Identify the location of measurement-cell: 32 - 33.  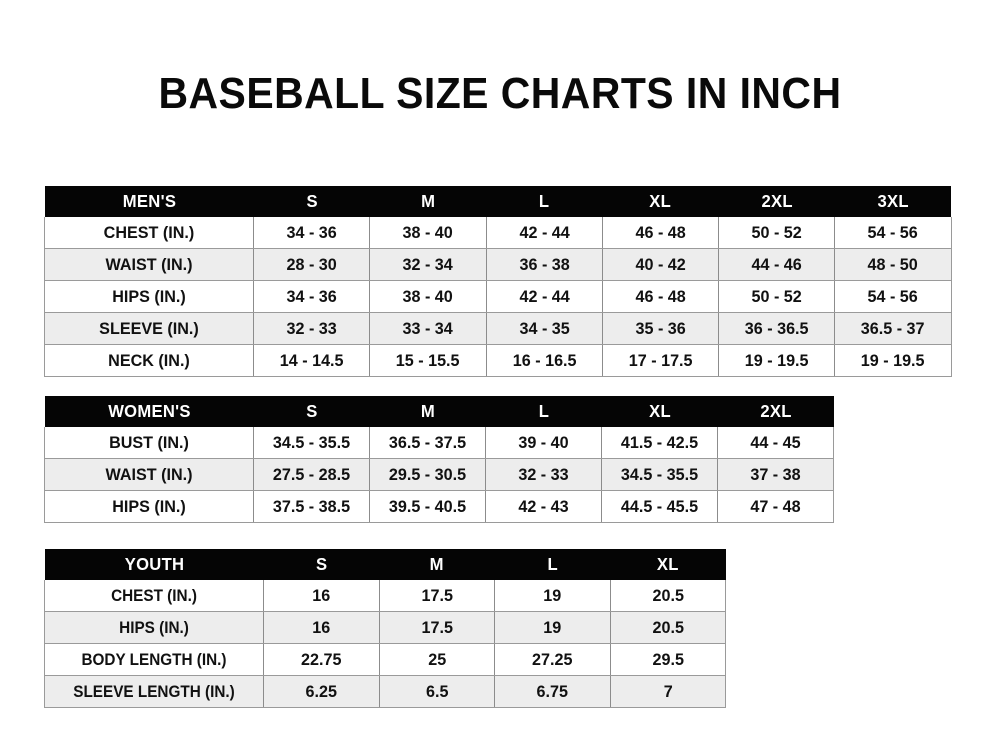
(543, 474).